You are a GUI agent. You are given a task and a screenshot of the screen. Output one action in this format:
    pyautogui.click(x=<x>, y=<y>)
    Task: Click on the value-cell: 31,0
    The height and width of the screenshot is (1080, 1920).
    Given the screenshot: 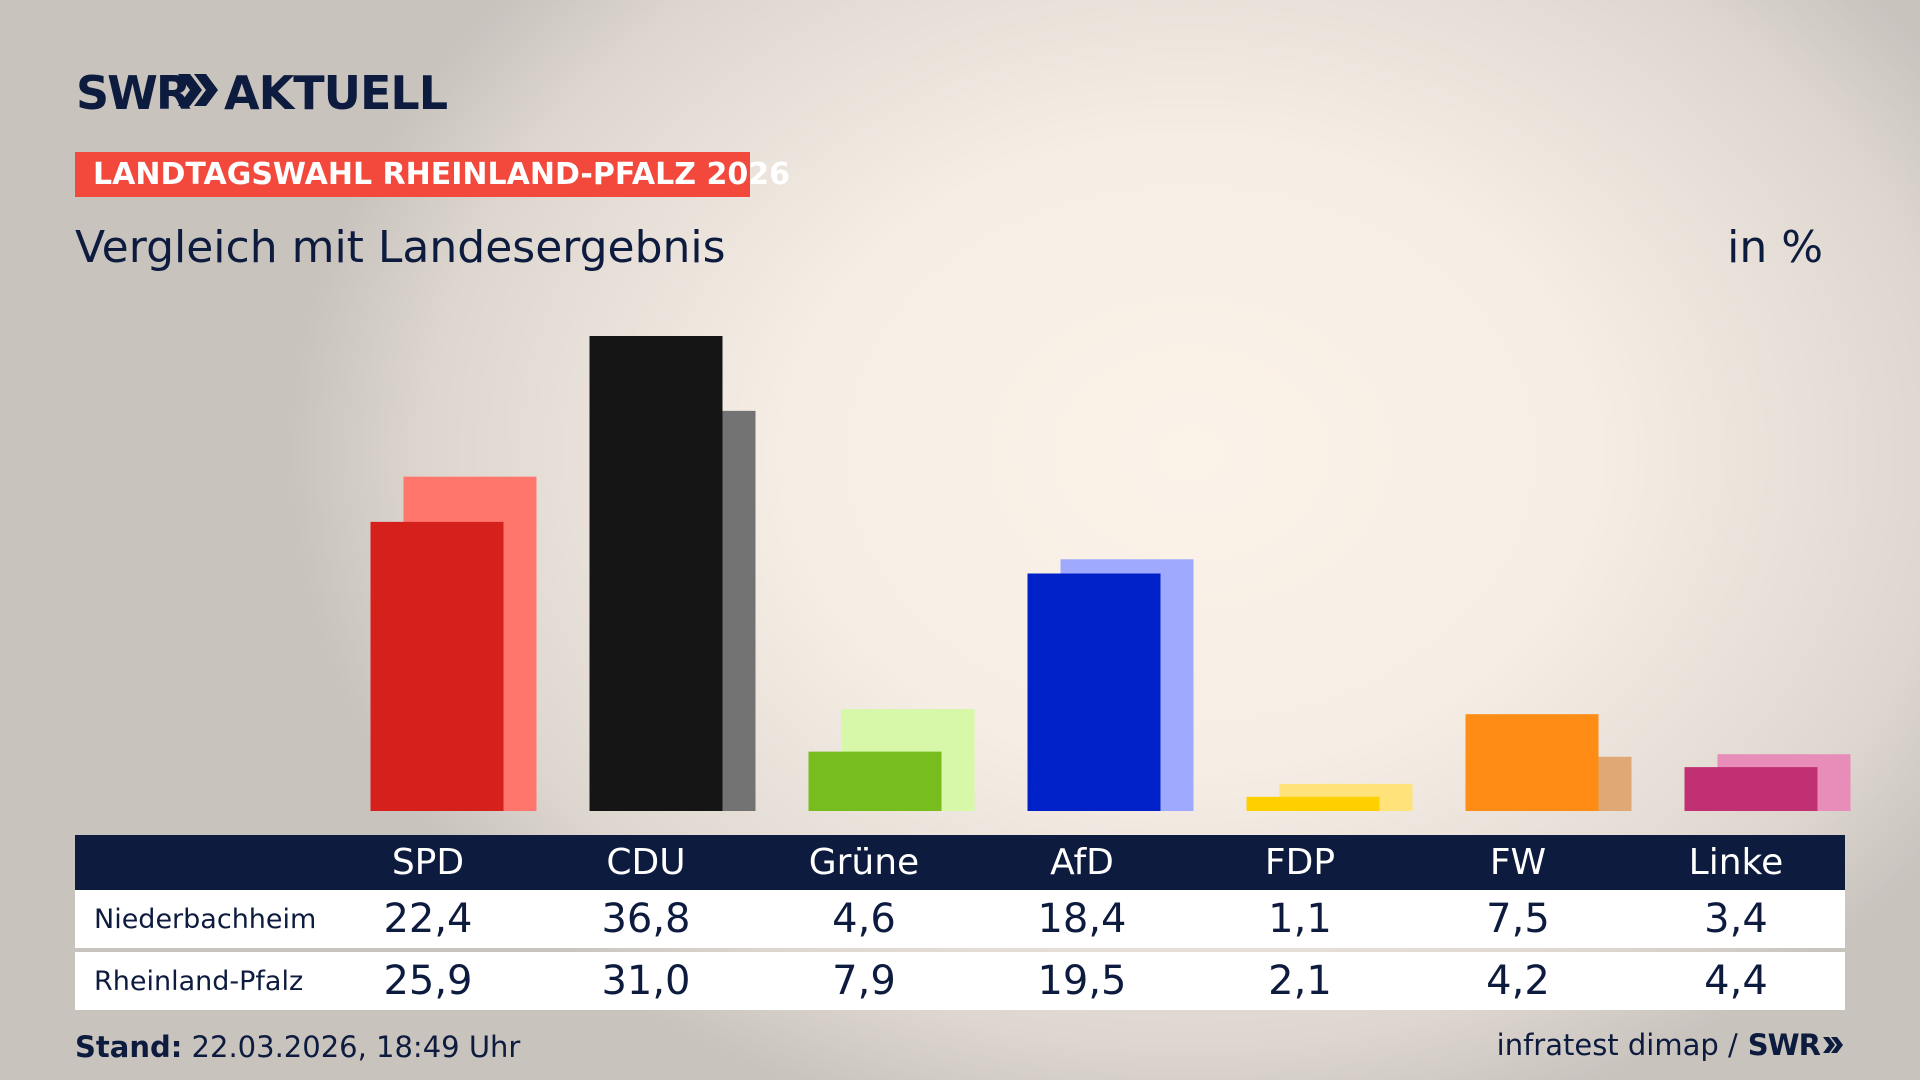 What is the action you would take?
    pyautogui.click(x=646, y=981)
    